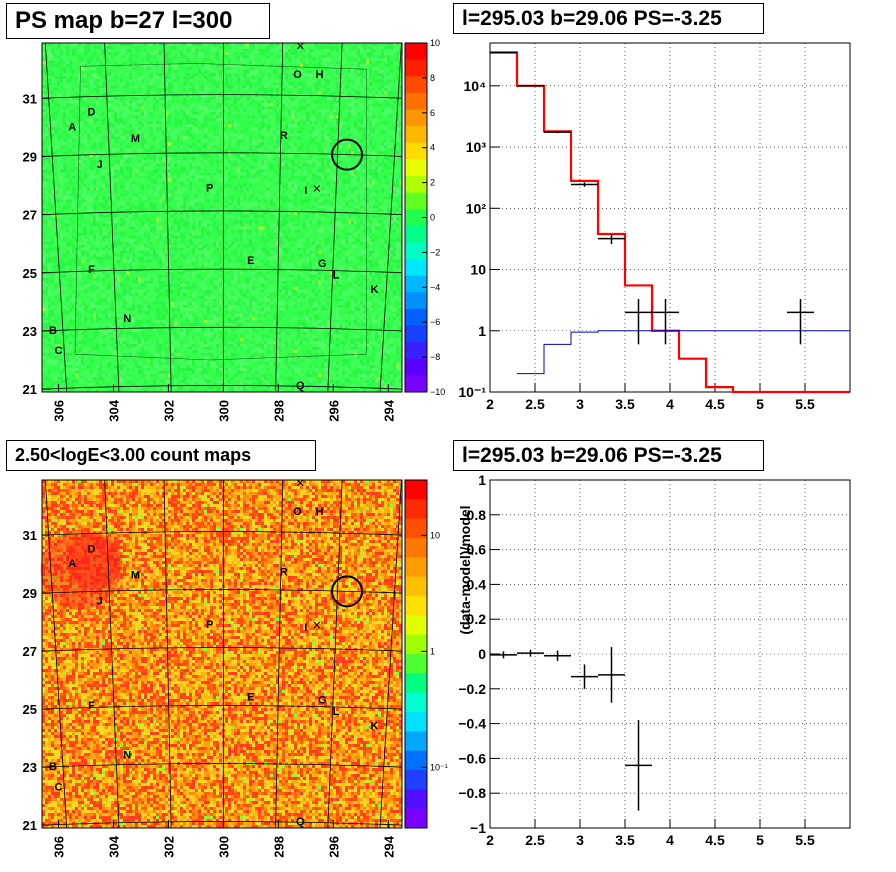  What do you see at coordinates (336, 276) in the screenshot?
I see `ps-source-label: L` at bounding box center [336, 276].